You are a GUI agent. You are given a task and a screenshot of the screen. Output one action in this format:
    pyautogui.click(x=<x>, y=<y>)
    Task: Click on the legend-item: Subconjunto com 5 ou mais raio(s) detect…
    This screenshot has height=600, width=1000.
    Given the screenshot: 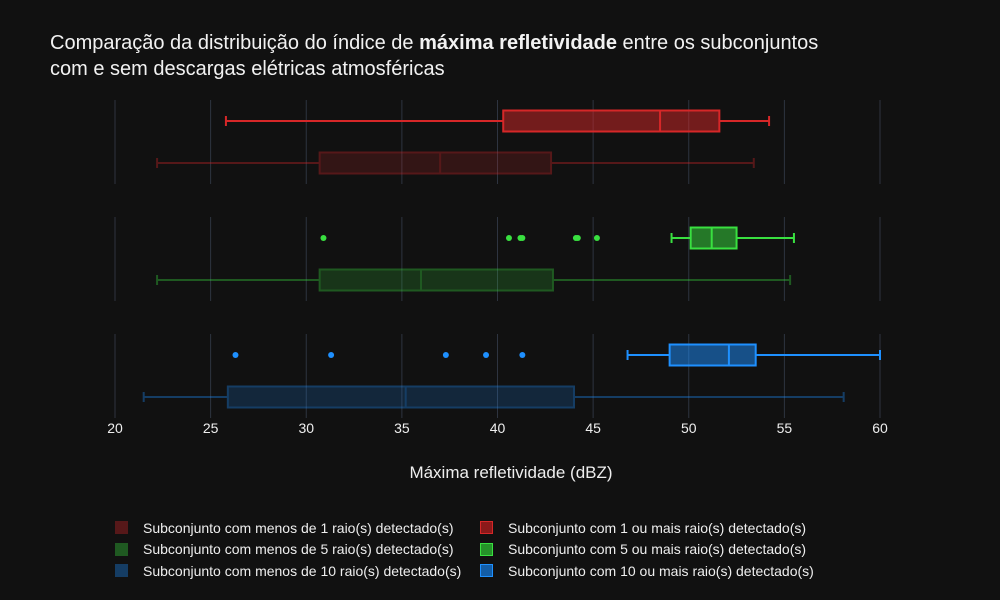 What is the action you would take?
    pyautogui.click(x=650, y=550)
    